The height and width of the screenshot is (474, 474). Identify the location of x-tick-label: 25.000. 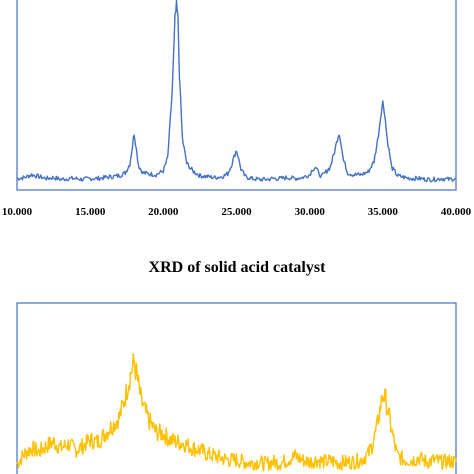
(236, 212).